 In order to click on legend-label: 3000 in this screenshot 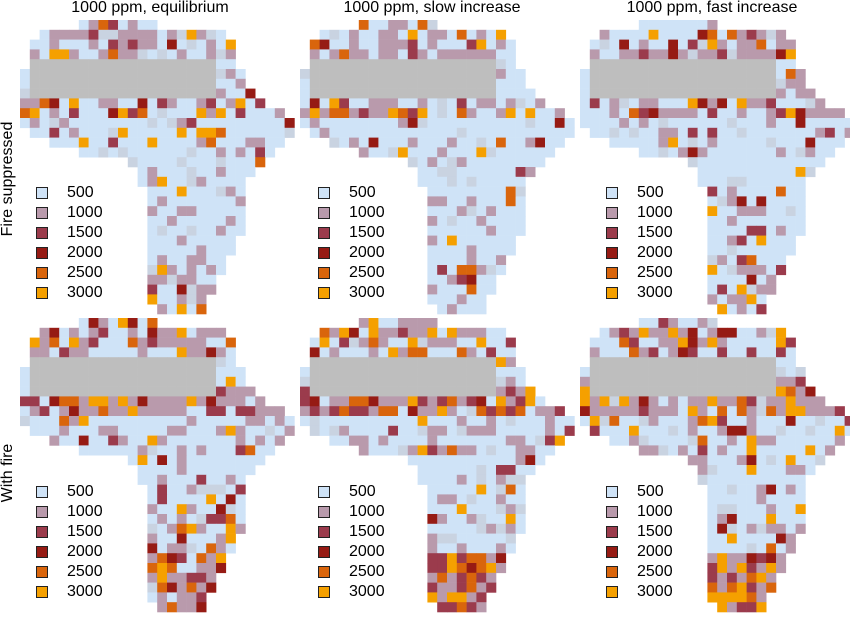, I will do `click(655, 591)`.